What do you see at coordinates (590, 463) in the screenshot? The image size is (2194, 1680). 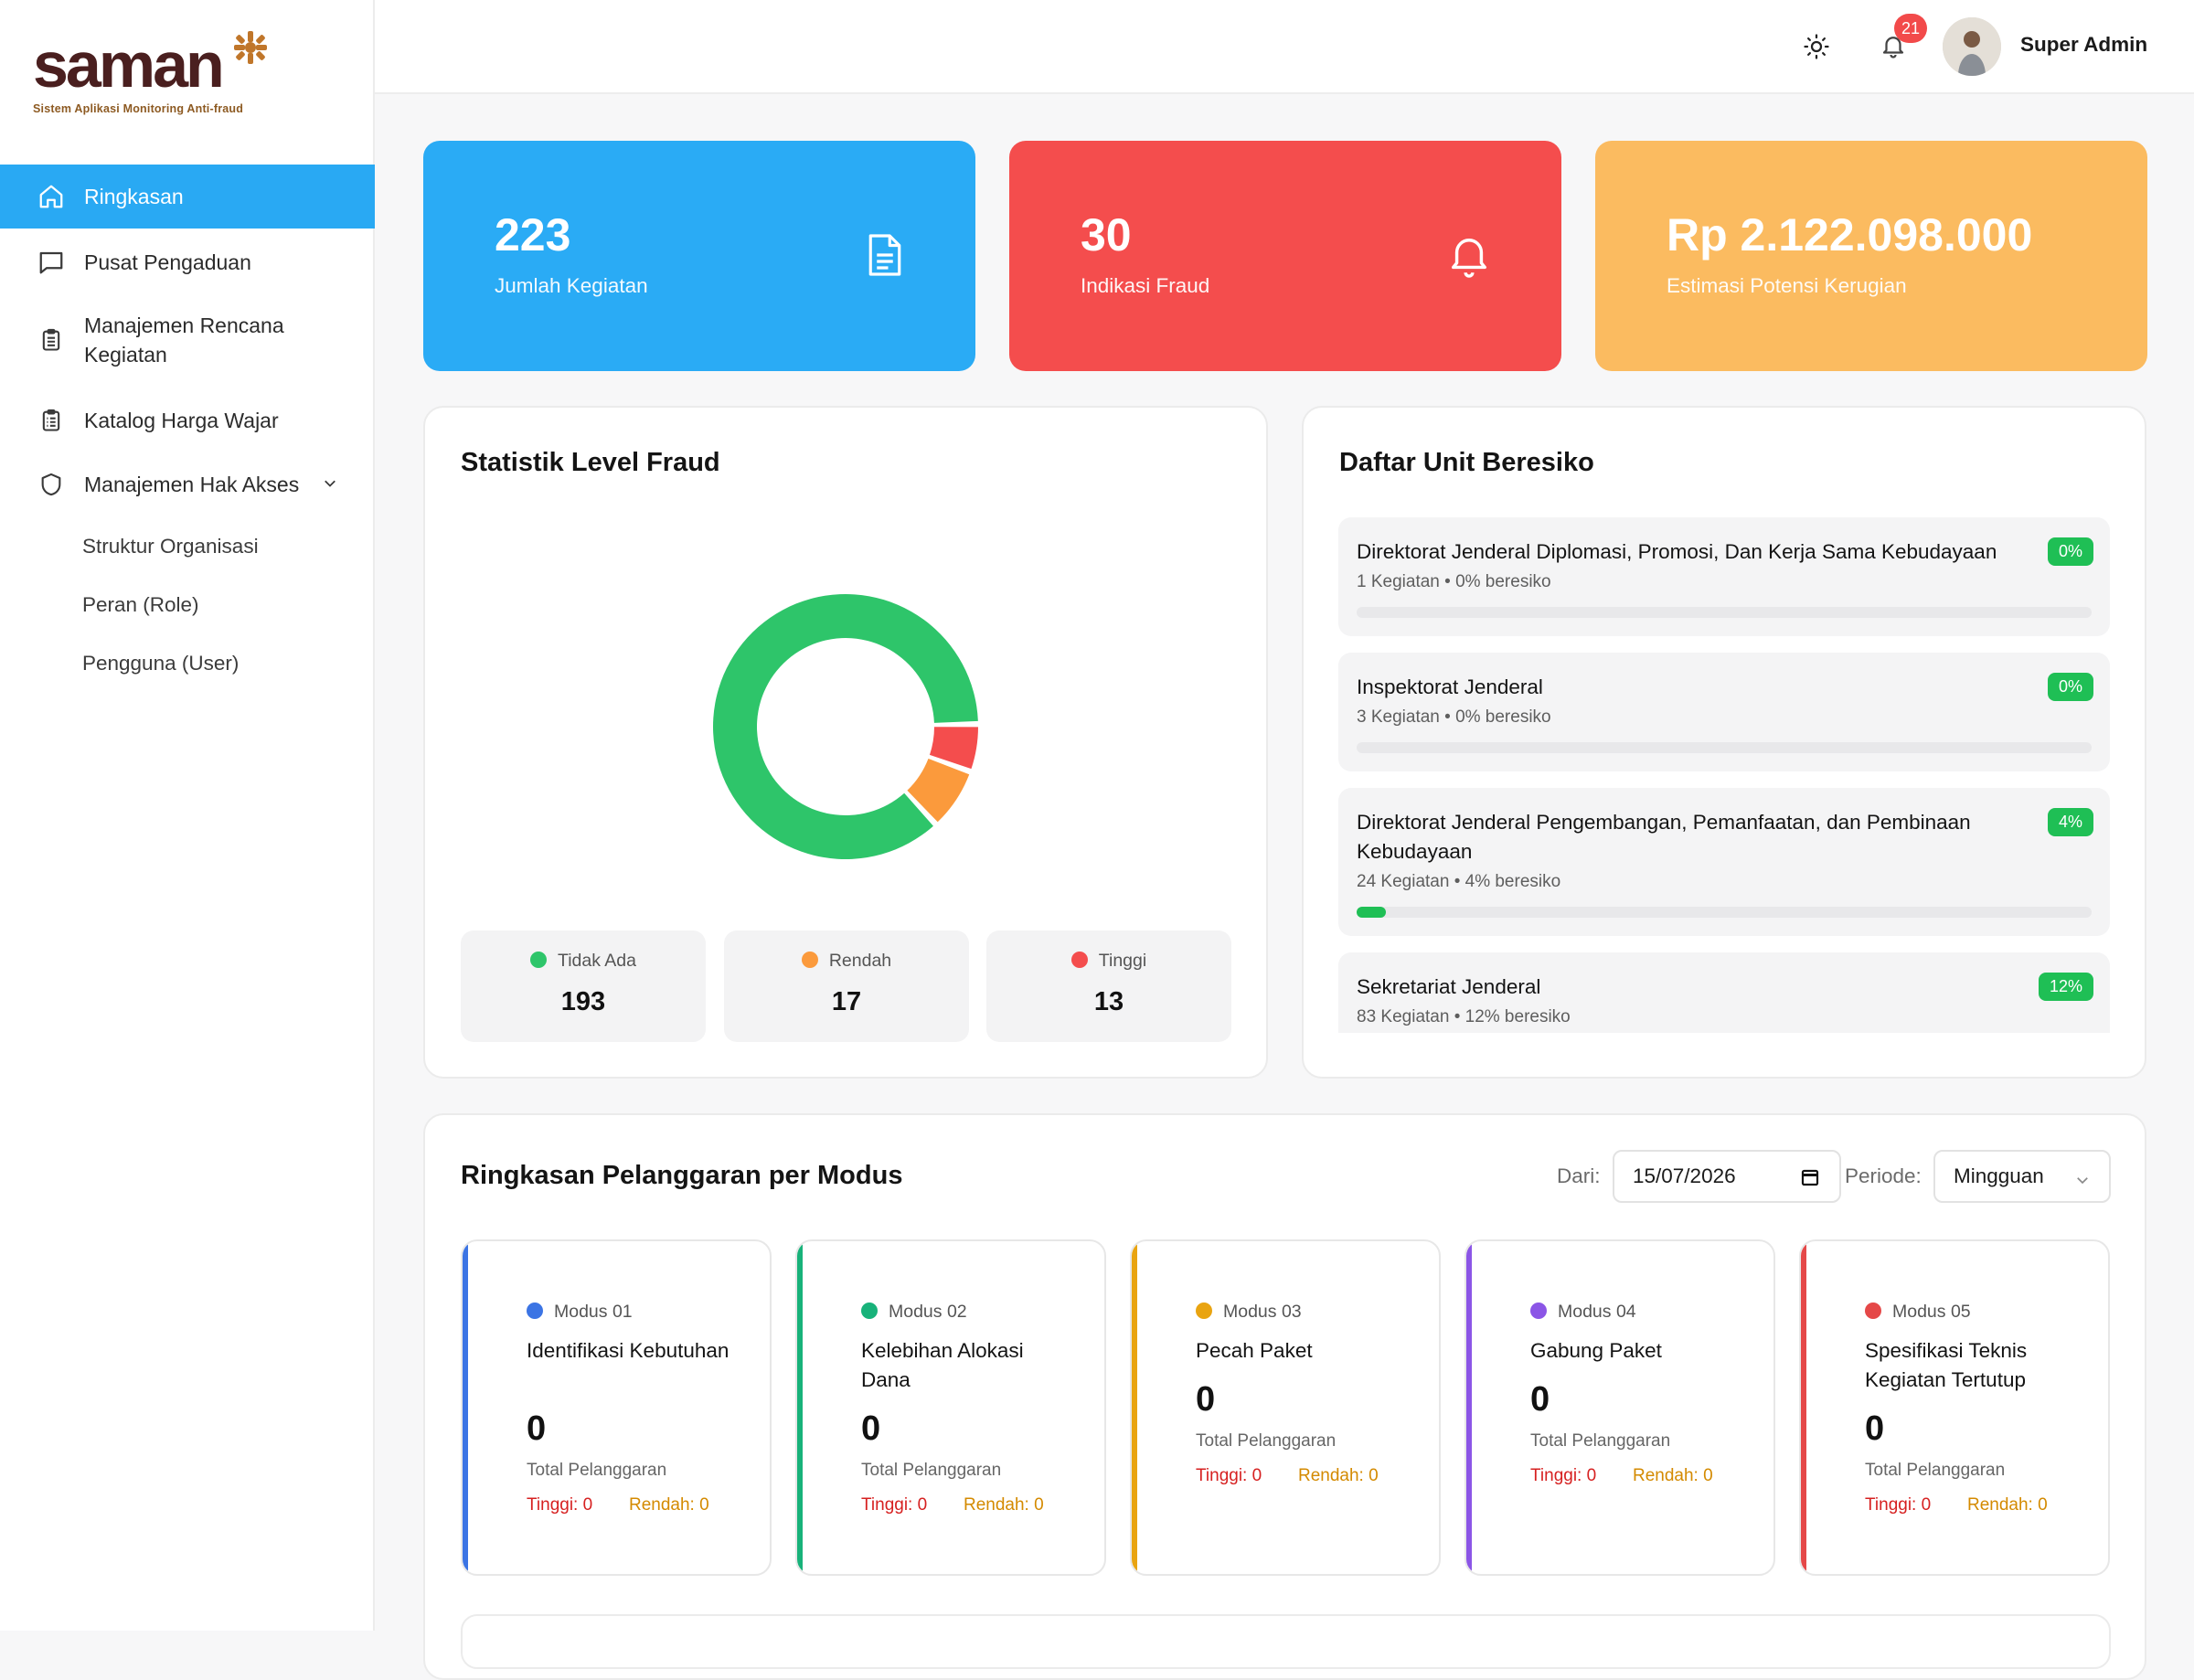 I see `fraud-stats-title: Statistik Level Fraud` at bounding box center [590, 463].